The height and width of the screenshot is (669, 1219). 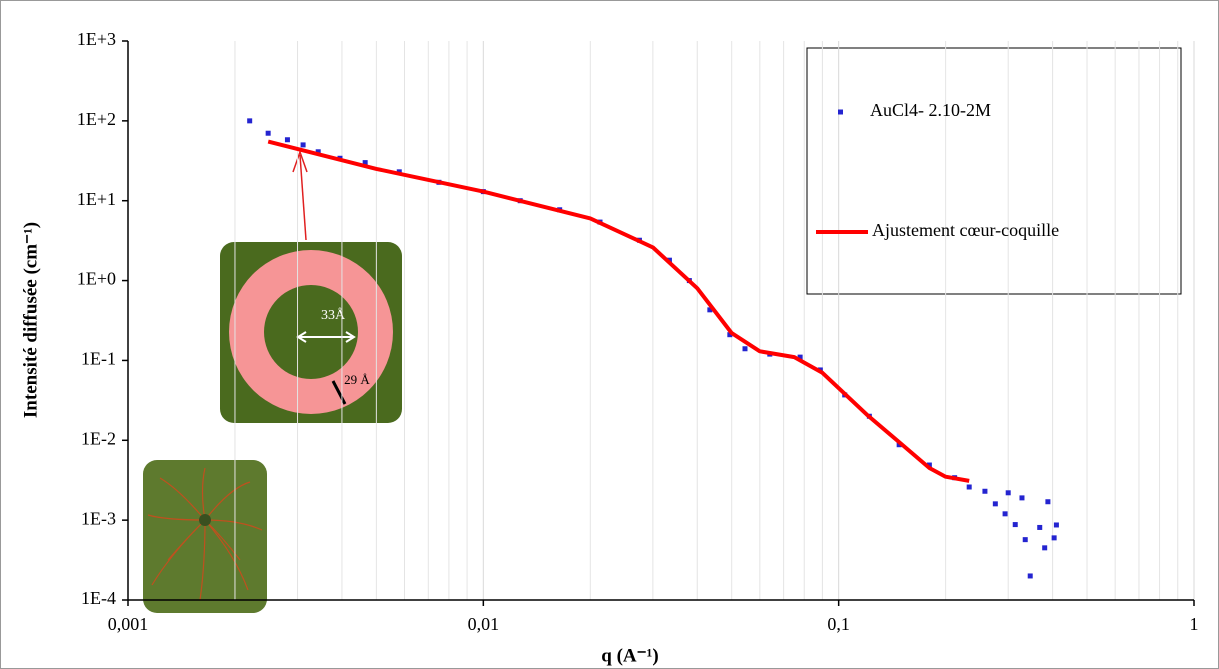 What do you see at coordinates (629, 655) in the screenshot?
I see `x-axis-title: q (A⁻¹)` at bounding box center [629, 655].